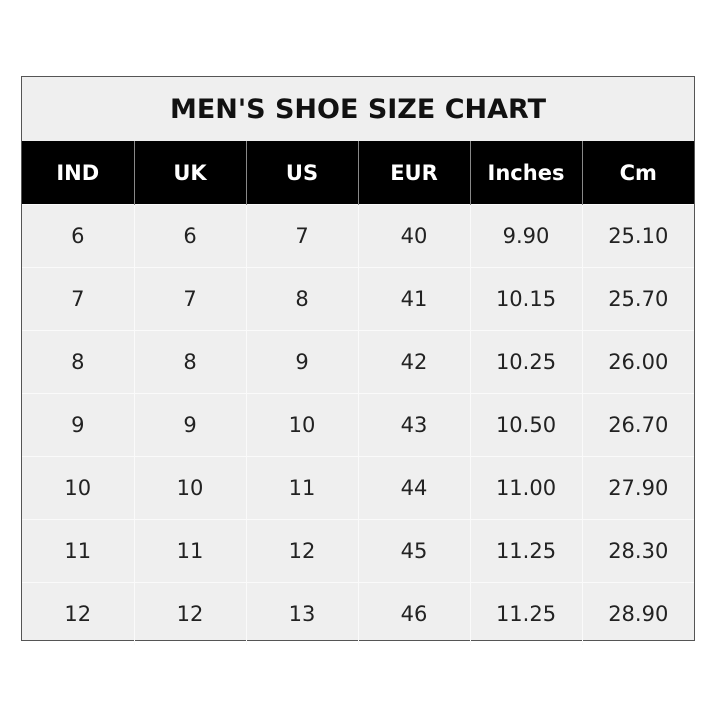 The image size is (713, 713). Describe the element at coordinates (637, 488) in the screenshot. I see `table-cell: 27.90` at that location.